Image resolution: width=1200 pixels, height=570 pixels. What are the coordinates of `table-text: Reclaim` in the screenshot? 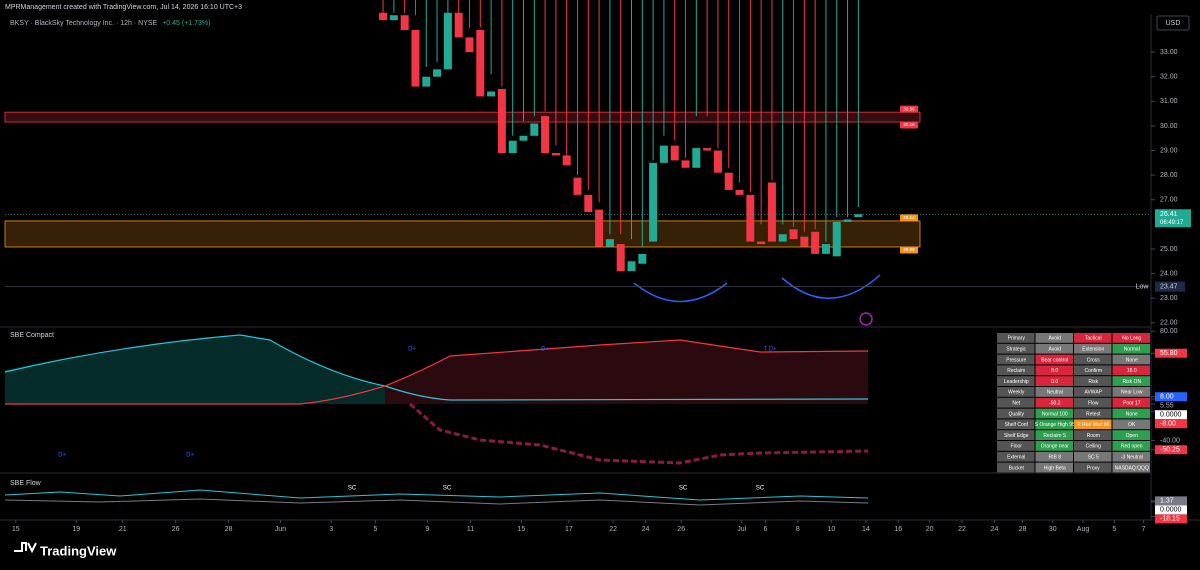 It's located at (1016, 371).